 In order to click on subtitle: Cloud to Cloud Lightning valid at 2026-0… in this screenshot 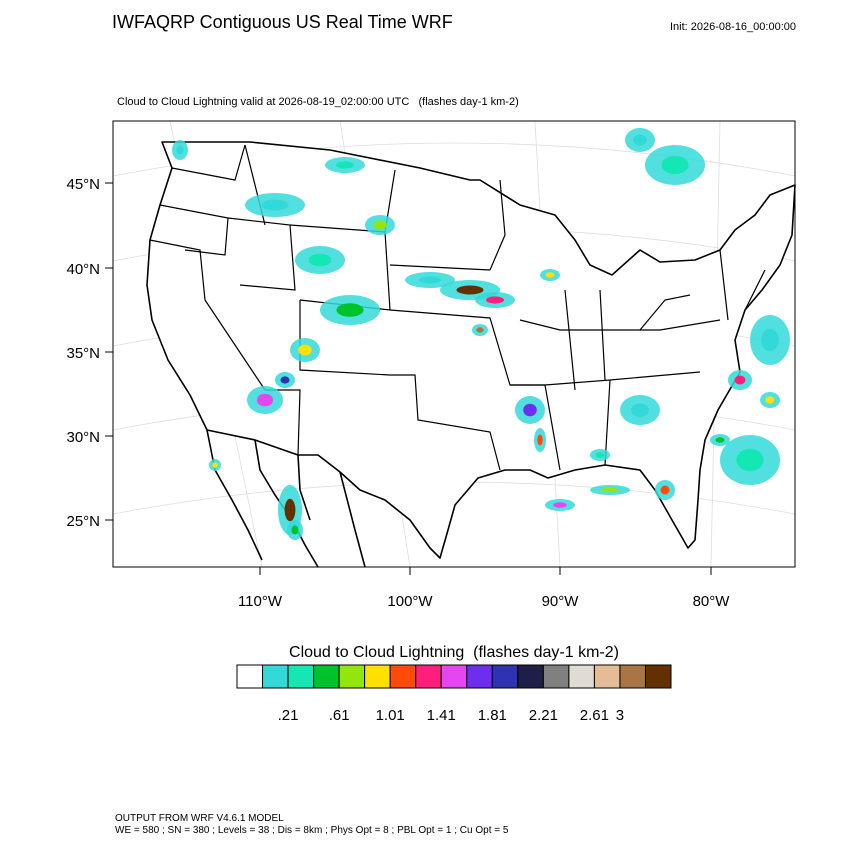, I will do `click(318, 102)`.